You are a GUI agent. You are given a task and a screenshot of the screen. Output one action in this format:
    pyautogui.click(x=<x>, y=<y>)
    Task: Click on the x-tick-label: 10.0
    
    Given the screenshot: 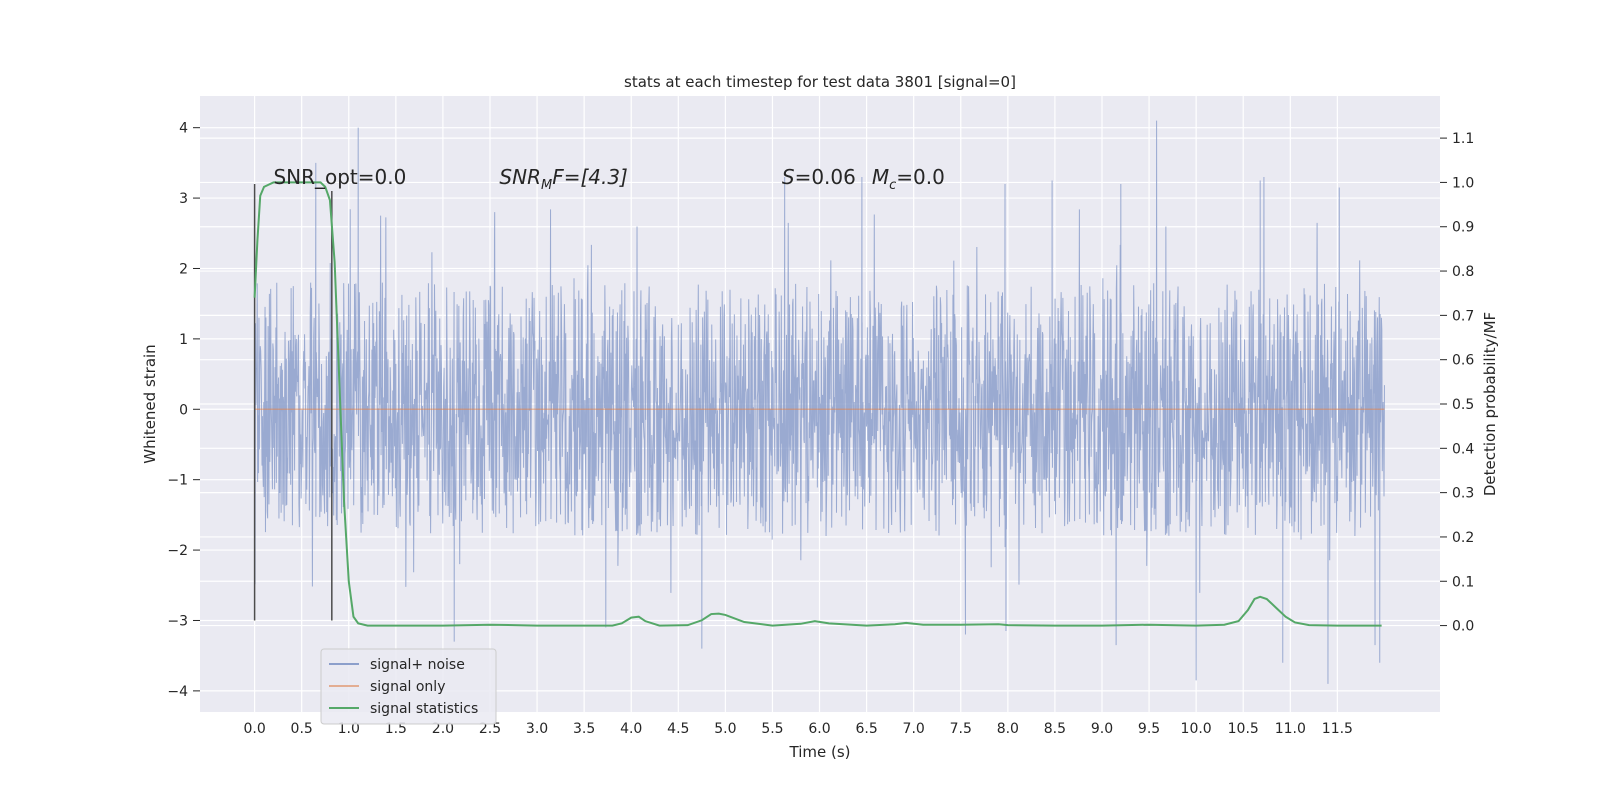 What is the action you would take?
    pyautogui.click(x=1196, y=729)
    